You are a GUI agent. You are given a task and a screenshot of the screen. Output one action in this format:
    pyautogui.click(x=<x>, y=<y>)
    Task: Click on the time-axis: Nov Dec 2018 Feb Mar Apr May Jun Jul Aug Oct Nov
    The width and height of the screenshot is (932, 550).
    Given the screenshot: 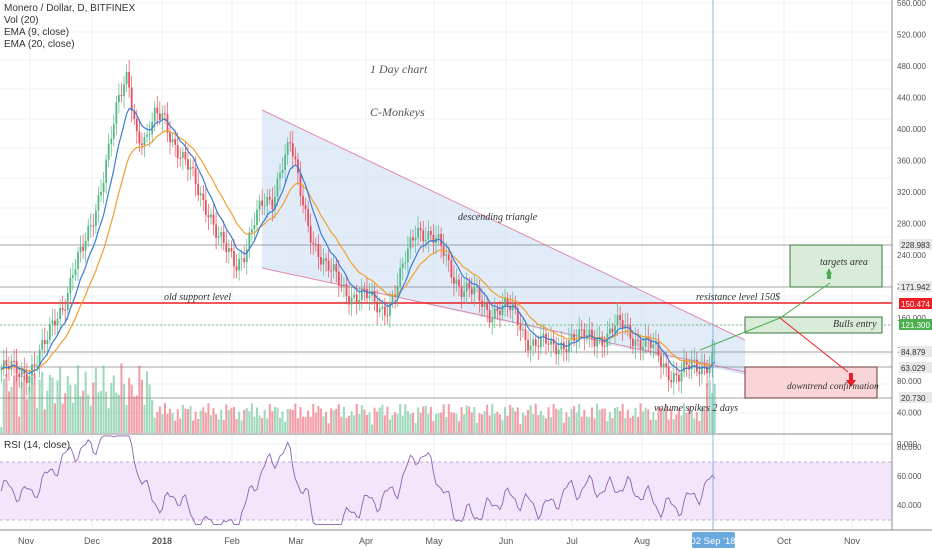 What is the action you would take?
    pyautogui.click(x=439, y=541)
    